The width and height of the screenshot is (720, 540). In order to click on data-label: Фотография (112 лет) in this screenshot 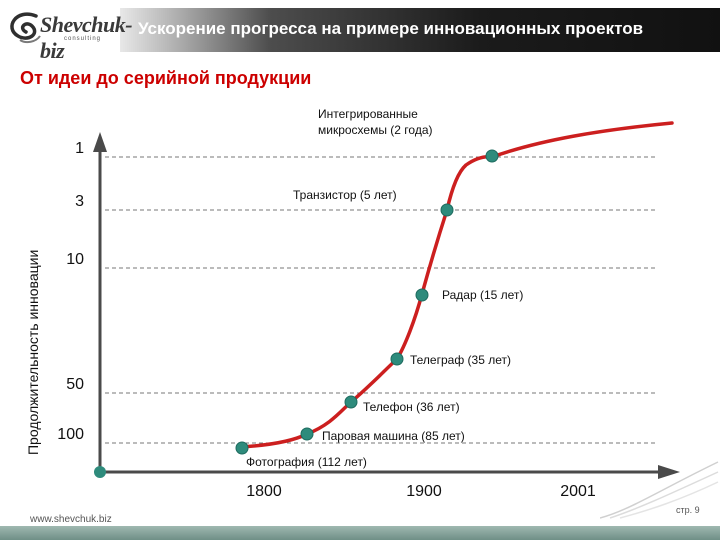, I will do `click(306, 462)`.